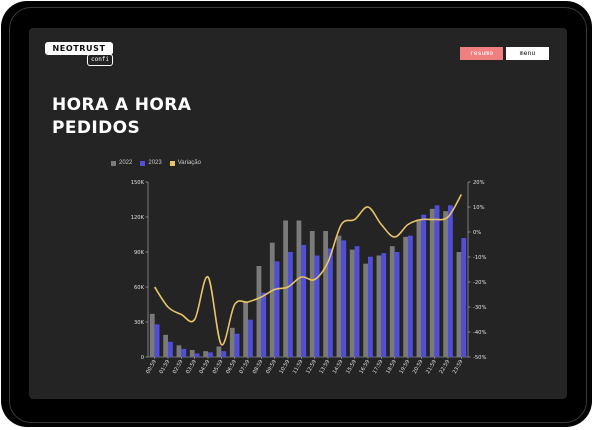 This screenshot has height=430, width=595. I want to click on legend-label-2023: 2023, so click(155, 163).